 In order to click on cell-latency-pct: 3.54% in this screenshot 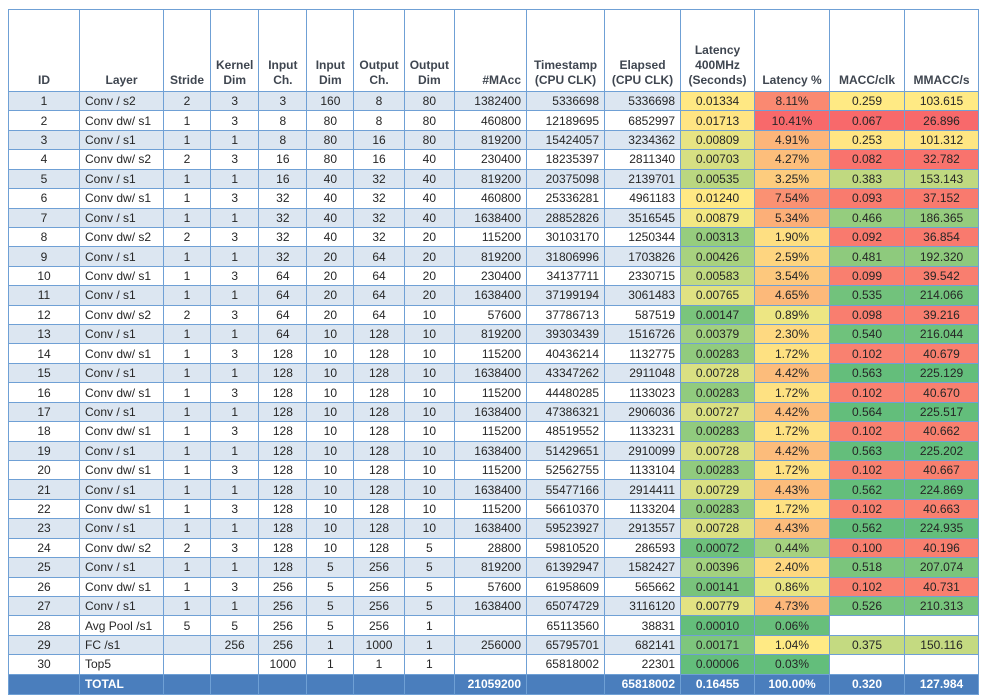, I will do `click(792, 276)`.